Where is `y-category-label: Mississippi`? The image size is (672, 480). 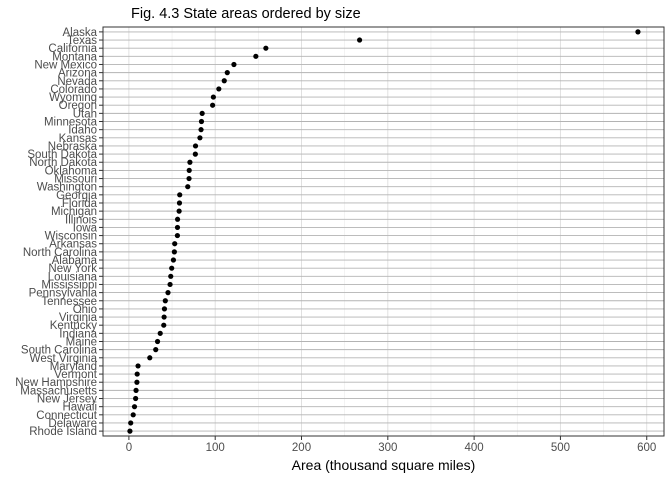 y-category-label: Mississippi is located at coordinates (69, 285).